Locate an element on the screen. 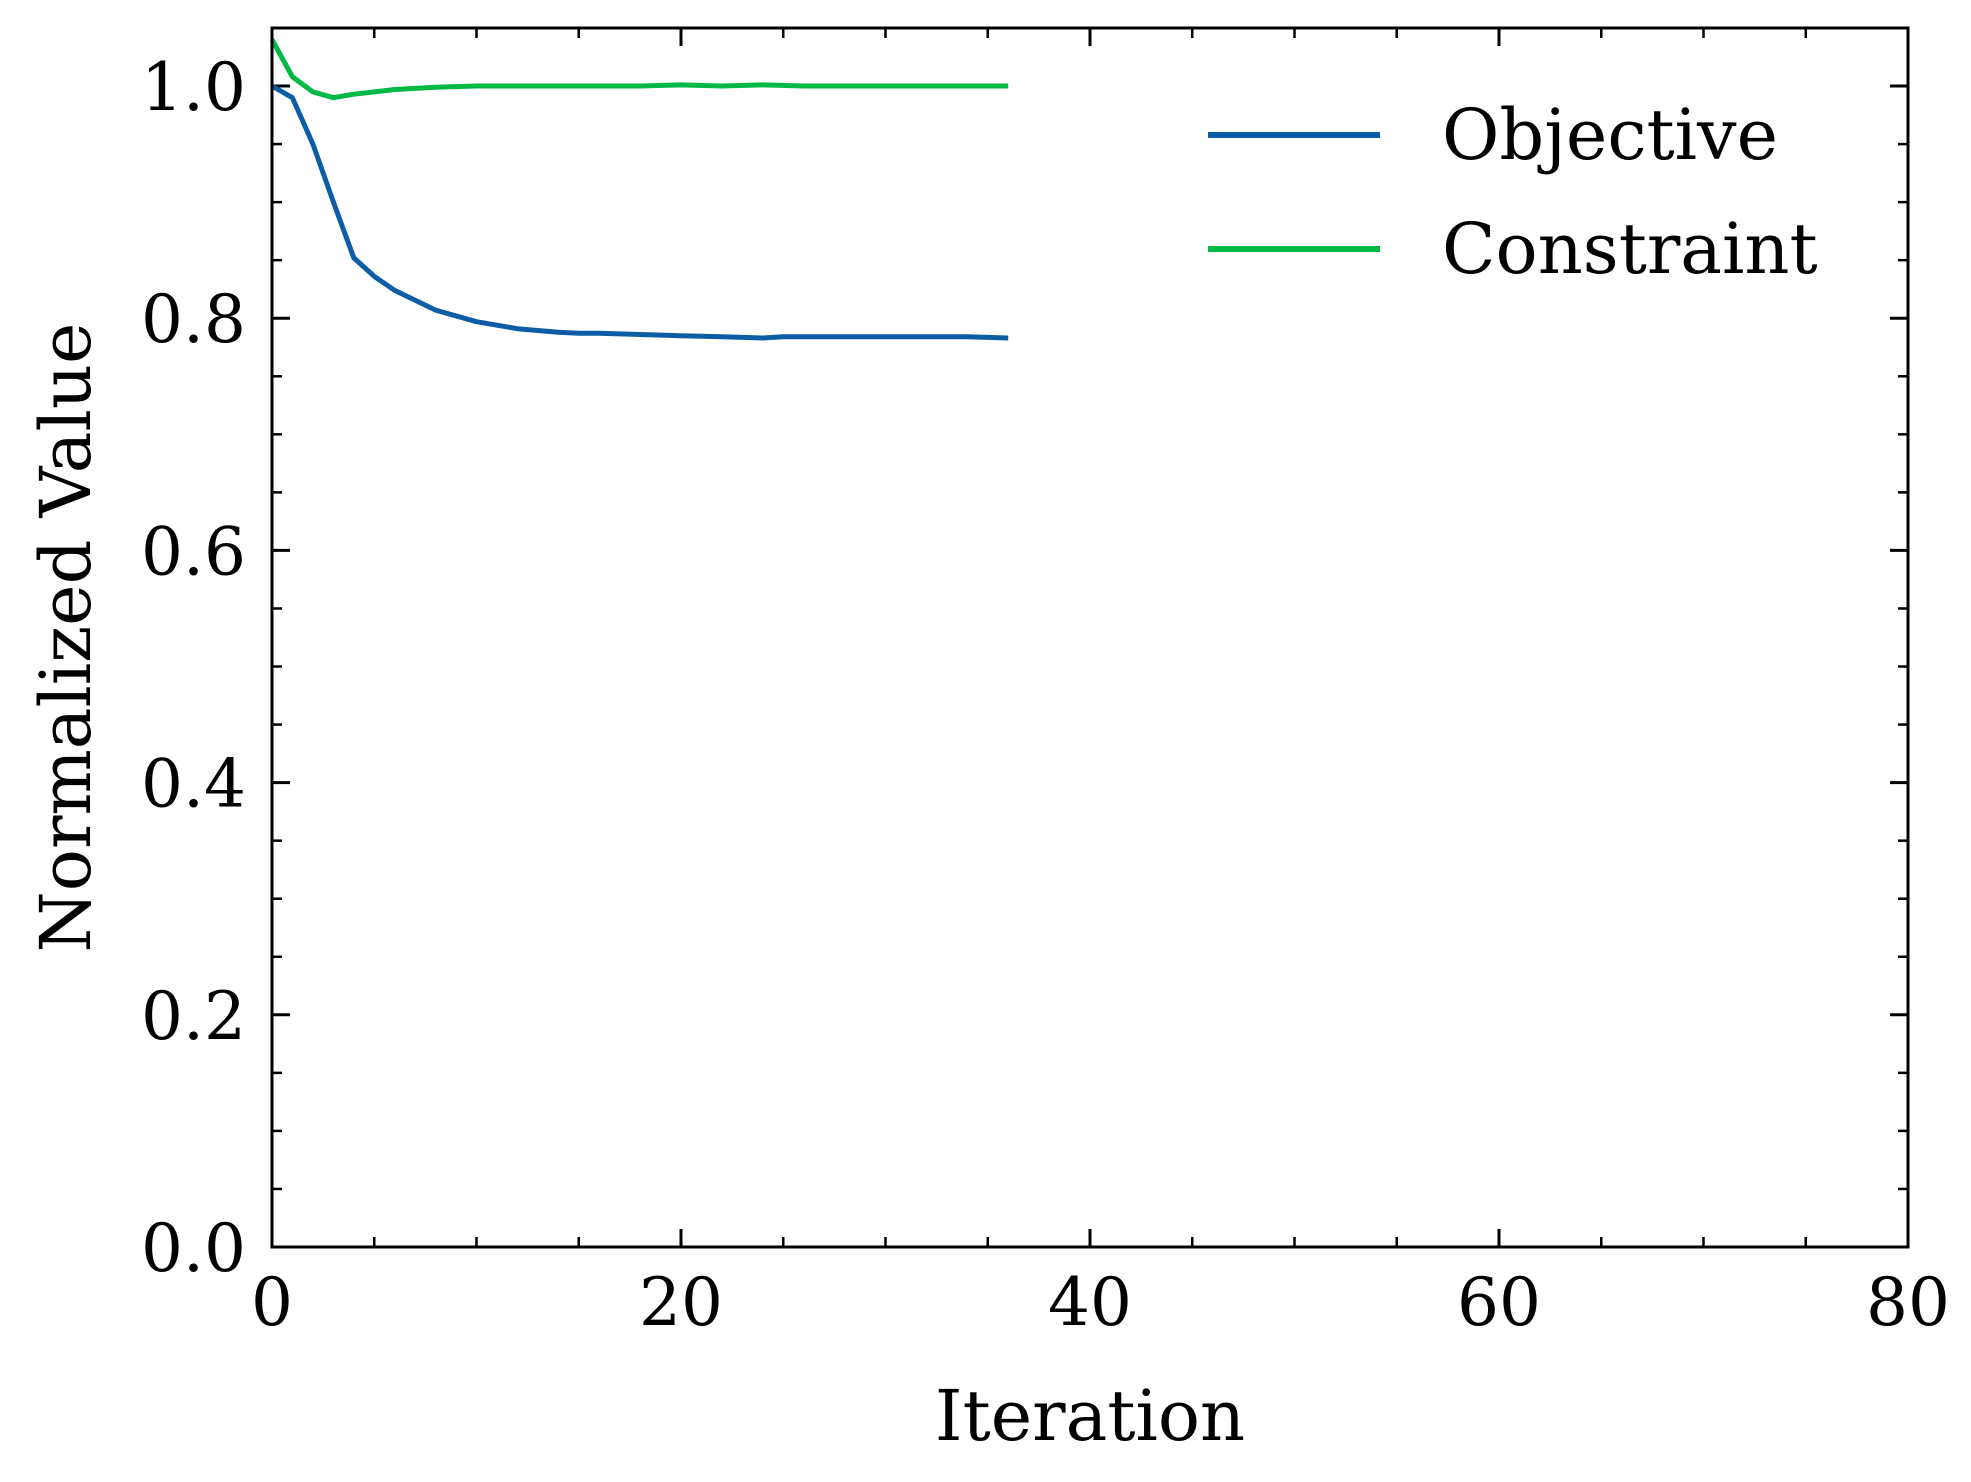 The width and height of the screenshot is (1971, 1482). legend-label-constraint: Constraint is located at coordinates (1630, 249).